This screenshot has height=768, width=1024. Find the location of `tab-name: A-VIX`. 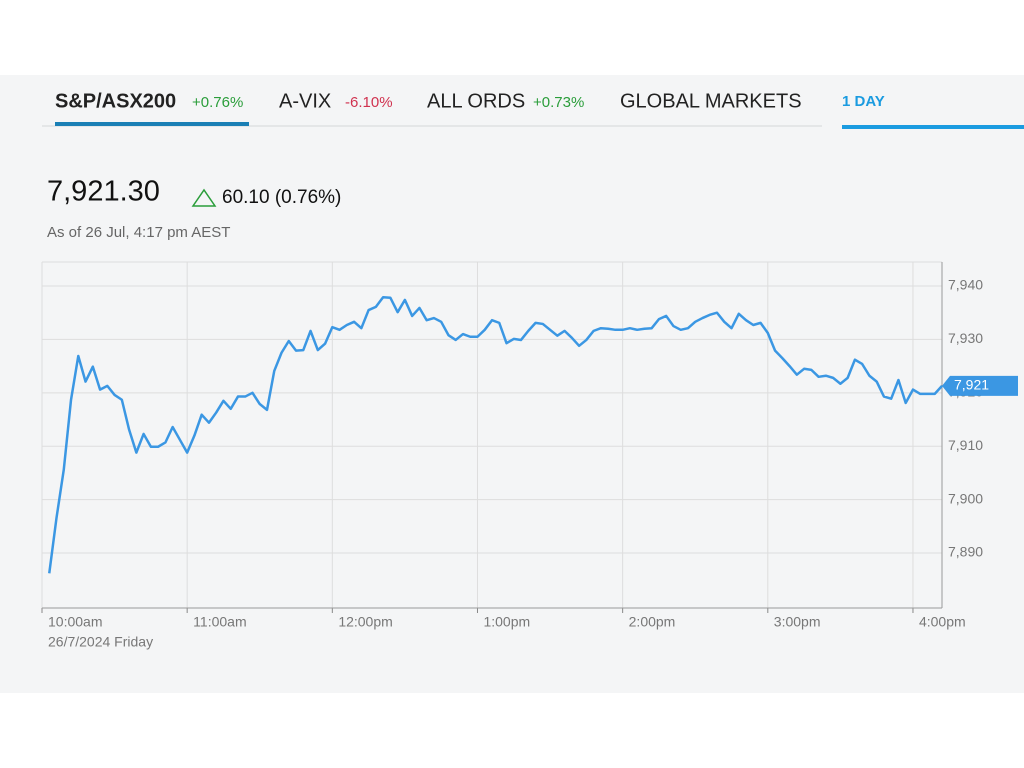

tab-name: A-VIX is located at coordinates (305, 101).